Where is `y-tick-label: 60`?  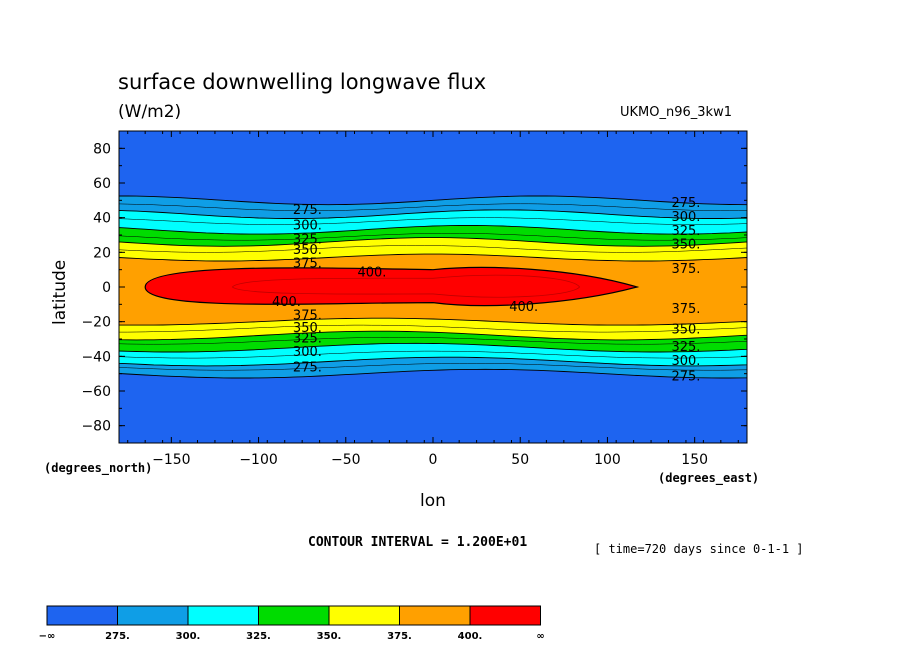
y-tick-label: 60 is located at coordinates (102, 184).